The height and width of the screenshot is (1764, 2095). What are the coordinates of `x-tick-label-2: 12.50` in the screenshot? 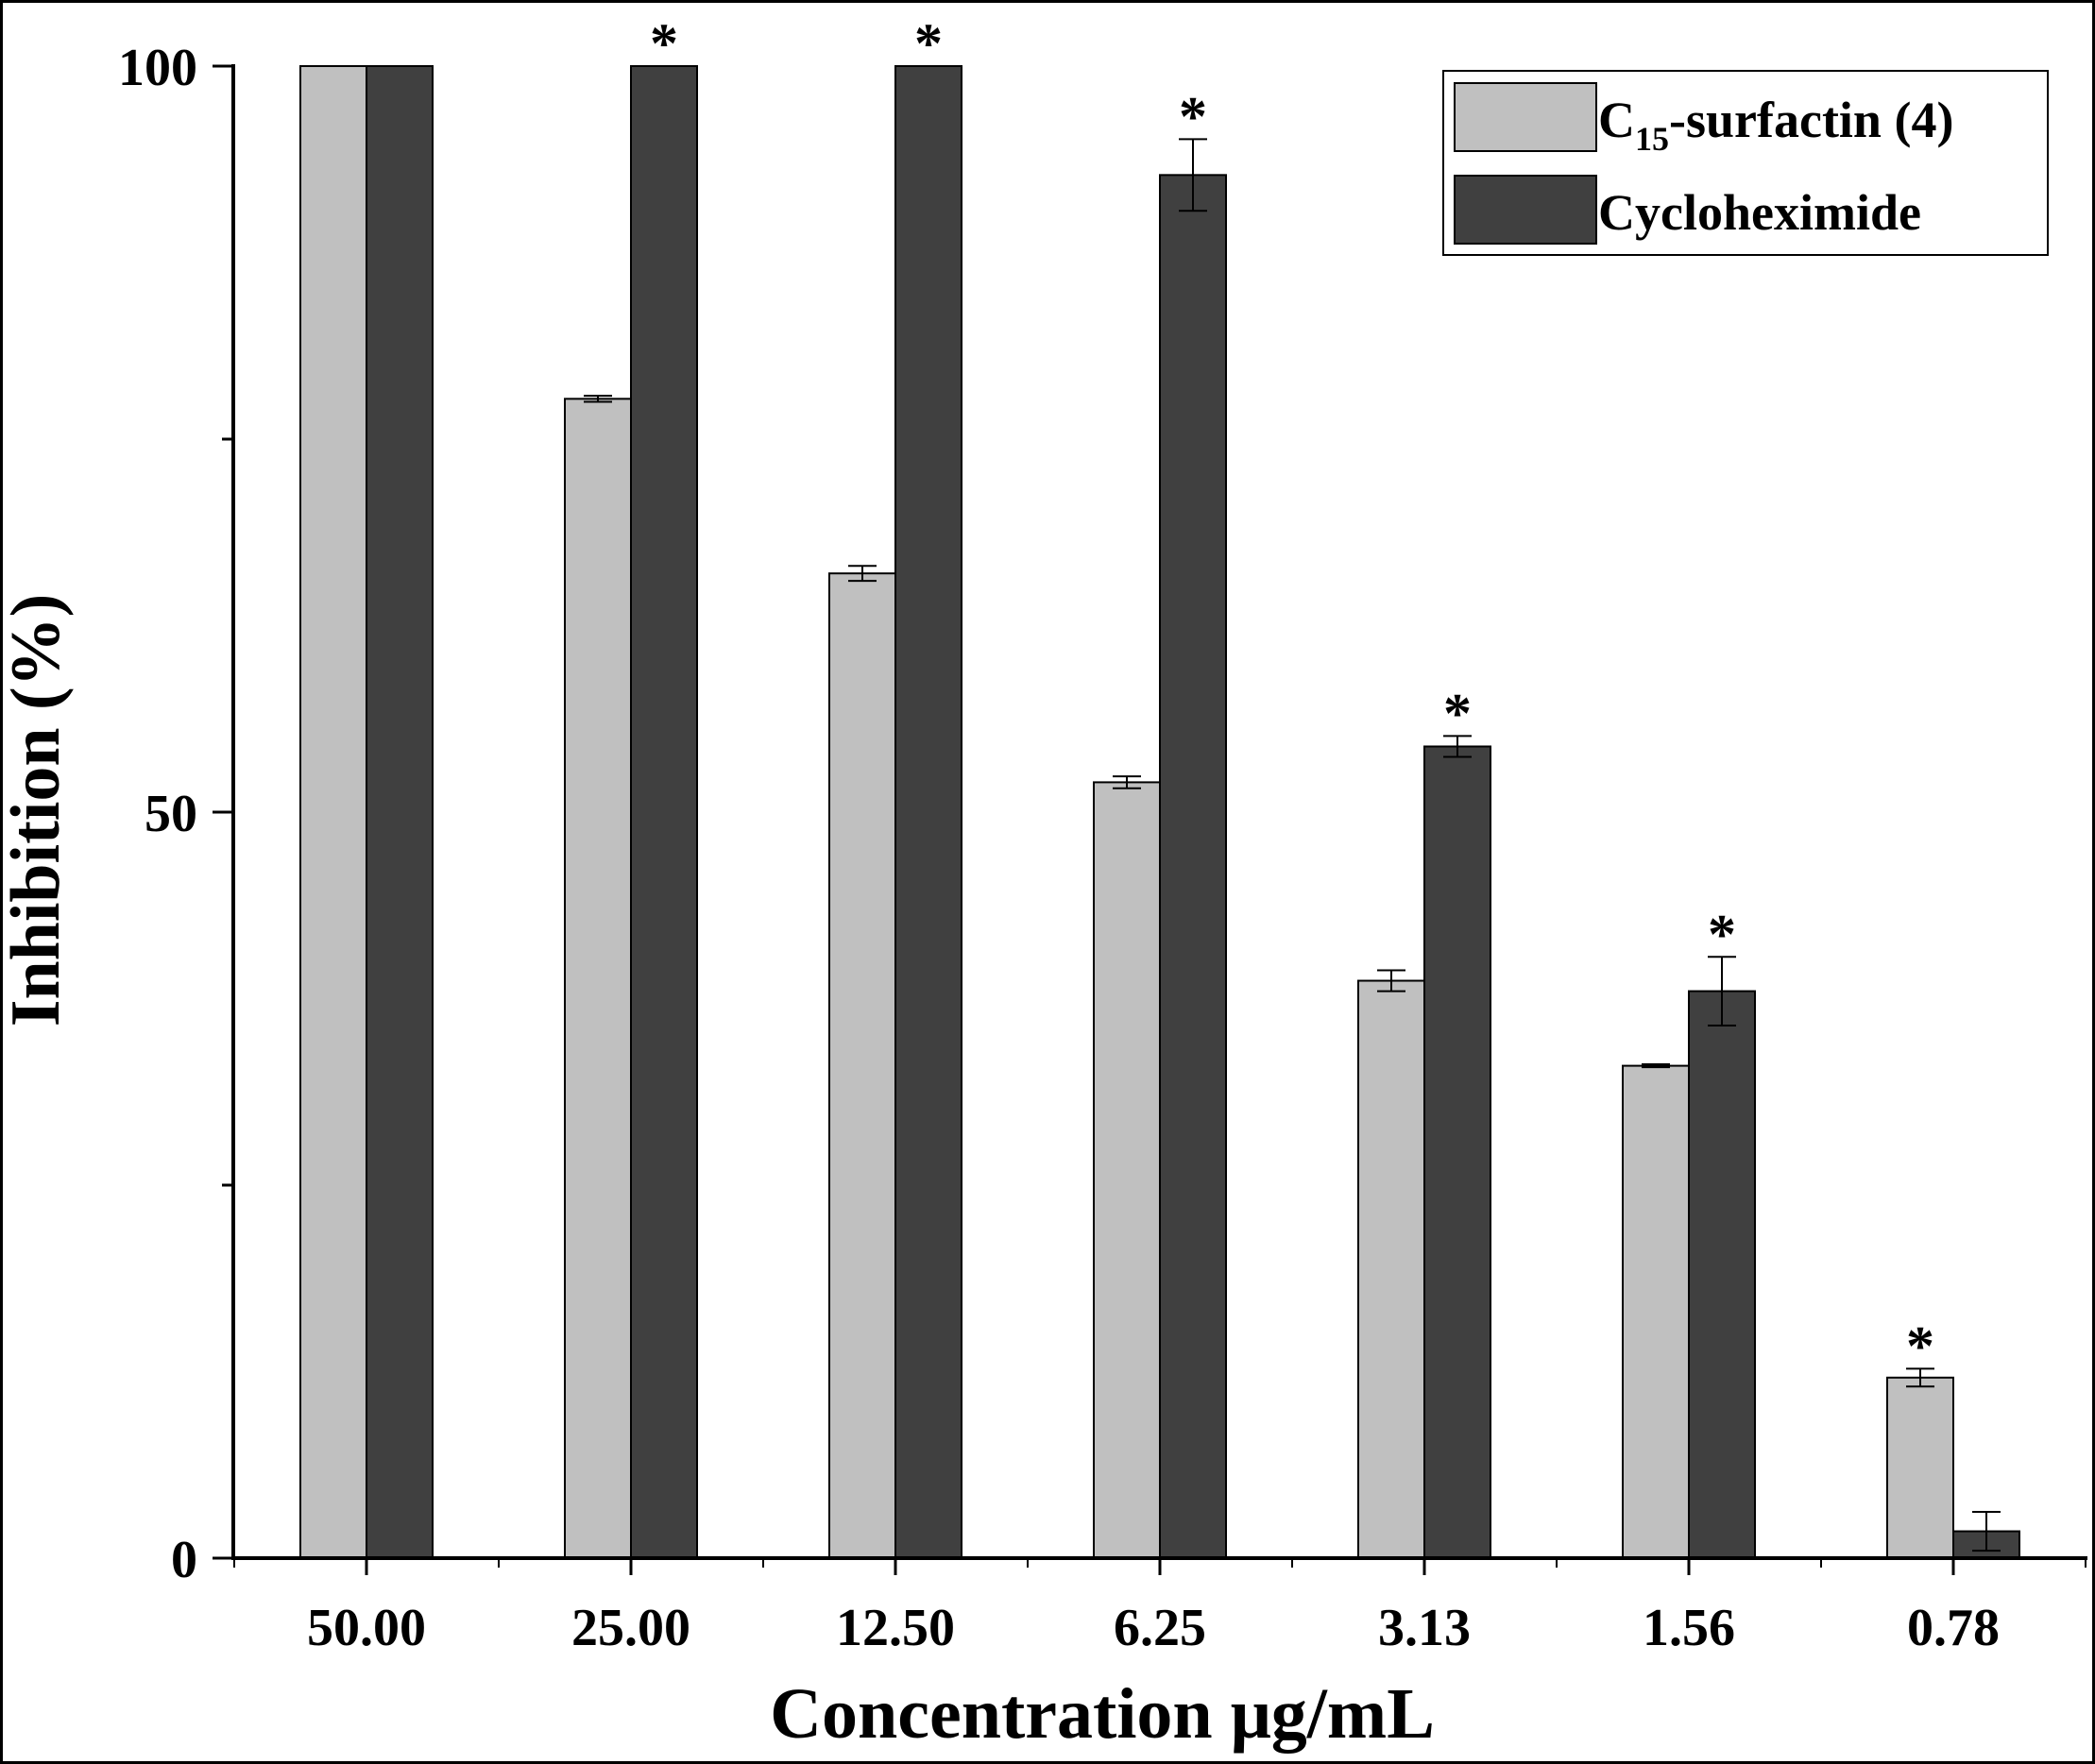 It's located at (895, 1628).